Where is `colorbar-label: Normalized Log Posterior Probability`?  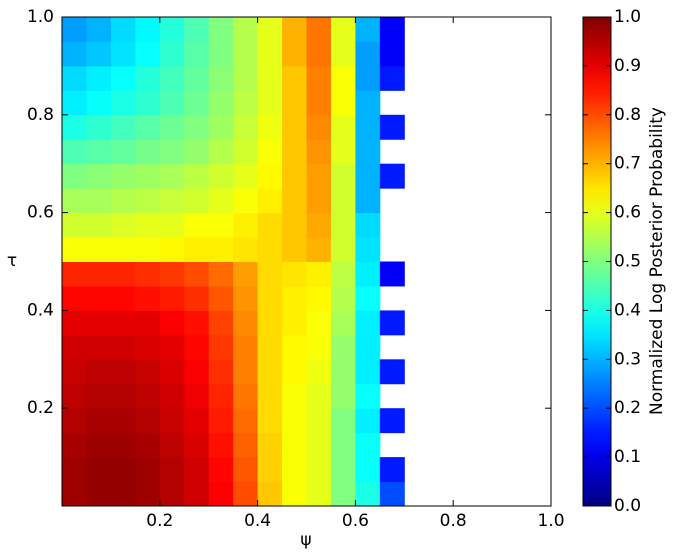
colorbar-label: Normalized Log Posterior Probability is located at coordinates (657, 261).